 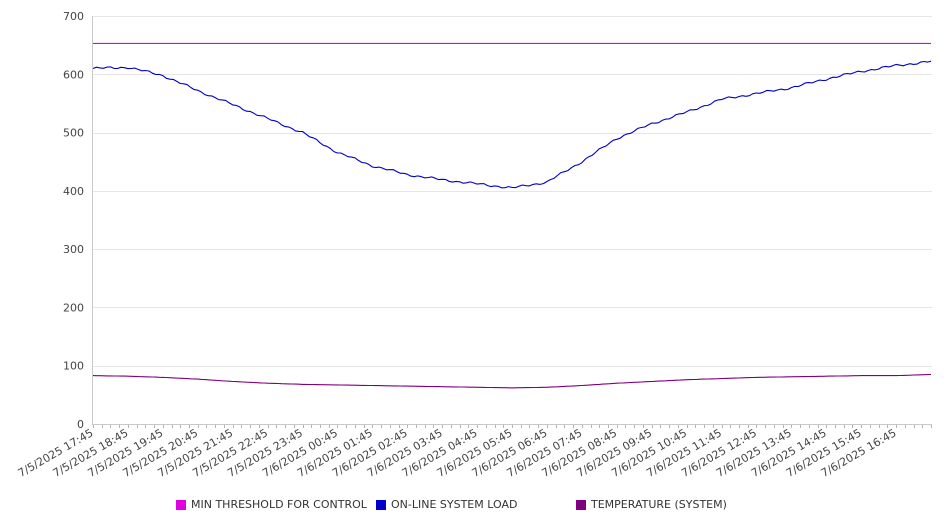 I want to click on legend-label-temperature: TEMPERATURE (SYSTEM), so click(x=659, y=504).